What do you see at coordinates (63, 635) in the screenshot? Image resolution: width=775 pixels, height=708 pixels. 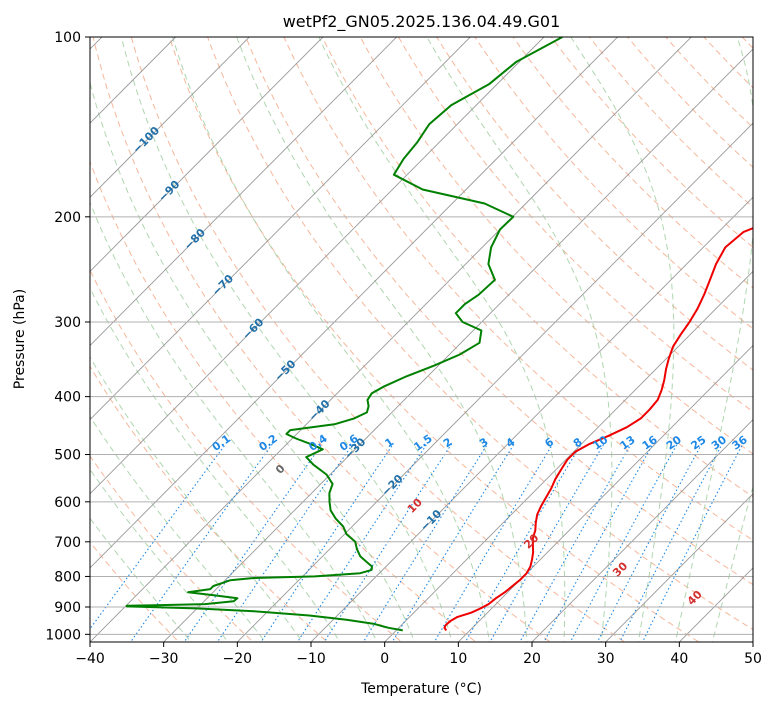 I see `y-tick-label: 1000` at bounding box center [63, 635].